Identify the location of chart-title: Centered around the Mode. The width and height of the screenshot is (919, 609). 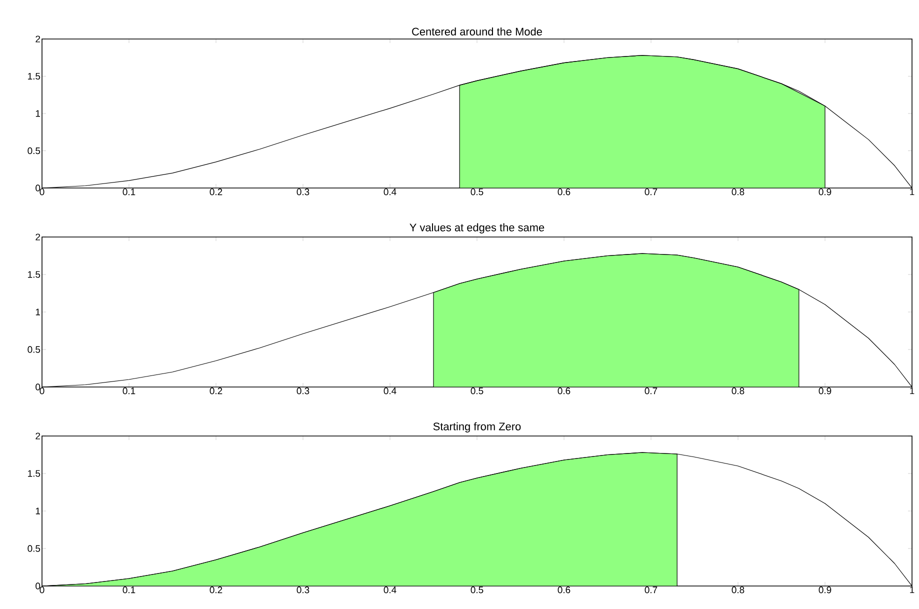
(477, 31).